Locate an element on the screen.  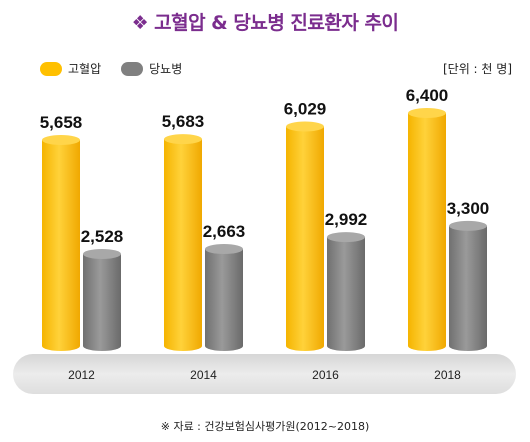
unit-label: [단위 : 천 명] is located at coordinates (477, 69).